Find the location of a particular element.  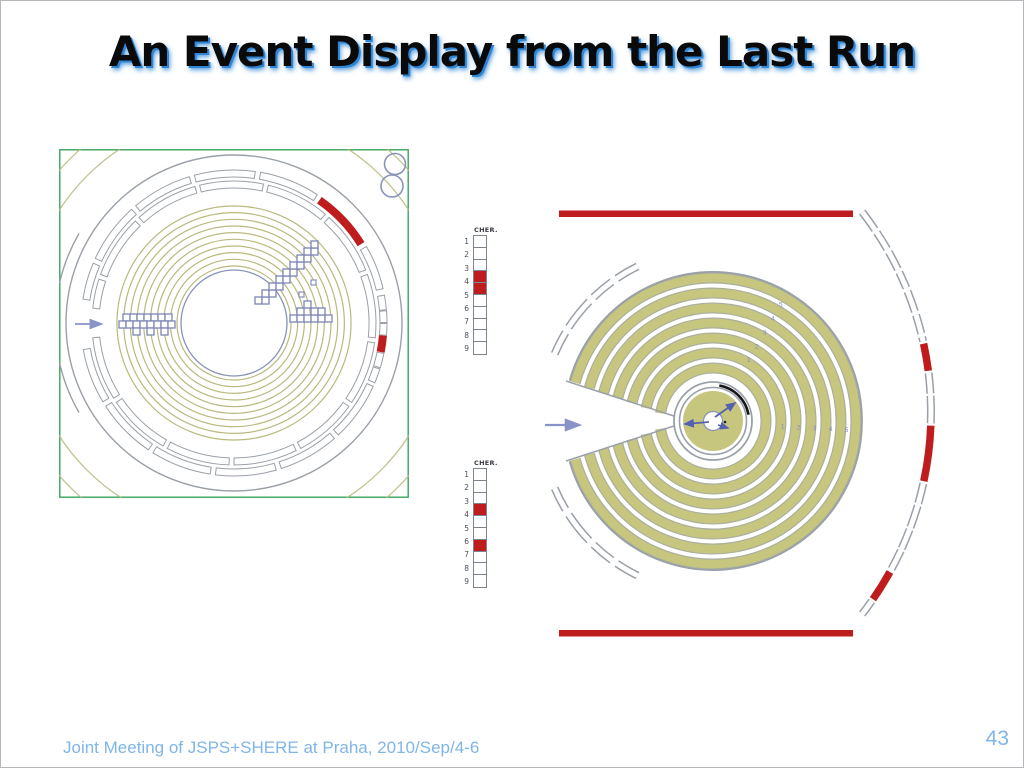

hit-number-diagonal: 5 is located at coordinates (781, 305).